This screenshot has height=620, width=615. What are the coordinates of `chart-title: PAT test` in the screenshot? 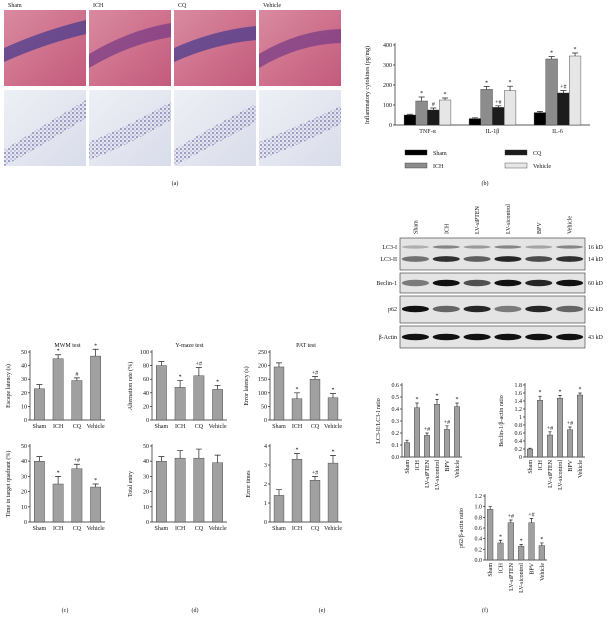 It's located at (306, 346).